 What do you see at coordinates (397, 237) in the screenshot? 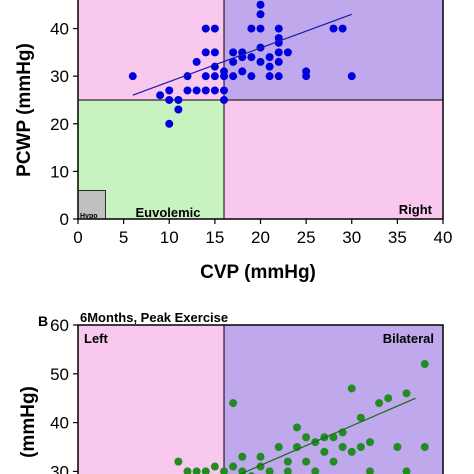
I see `panel-a-x-tick-label: 35` at bounding box center [397, 237].